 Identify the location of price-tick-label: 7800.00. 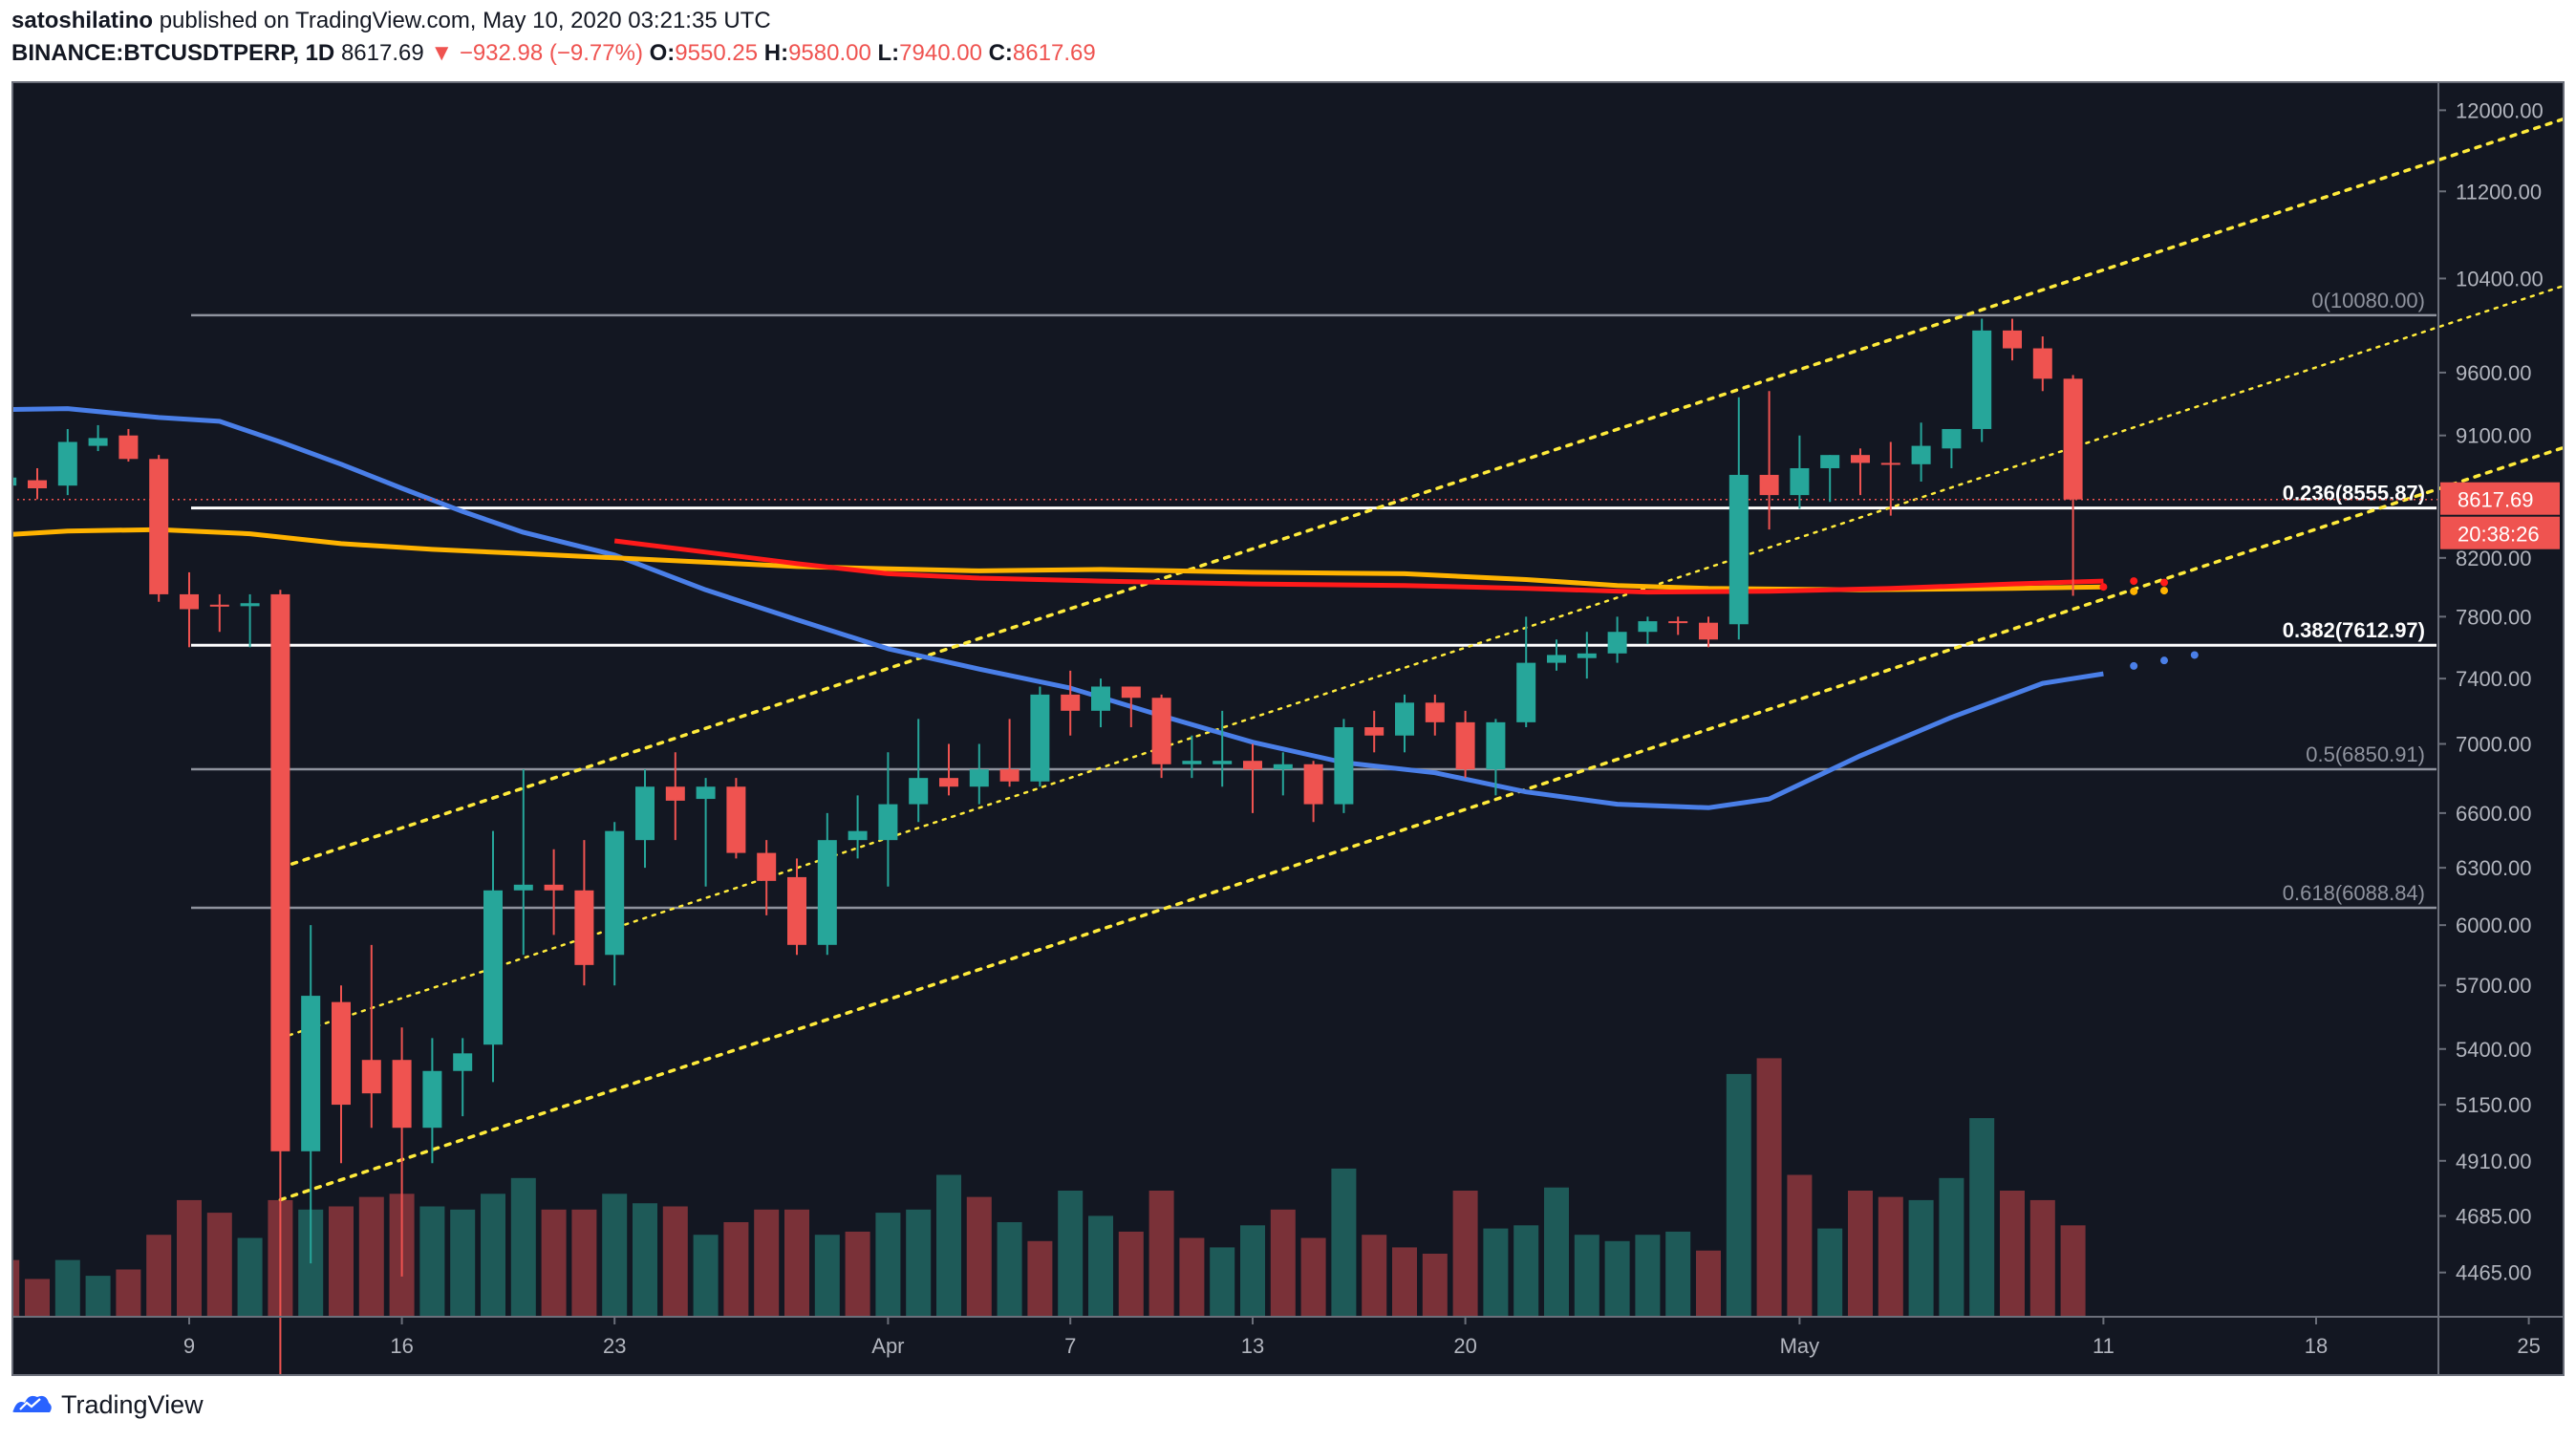
(2494, 617).